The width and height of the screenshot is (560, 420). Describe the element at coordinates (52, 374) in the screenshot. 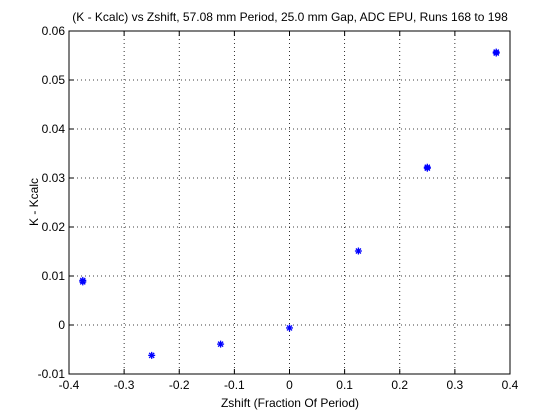

I see `y-tick-label: -0.01` at that location.